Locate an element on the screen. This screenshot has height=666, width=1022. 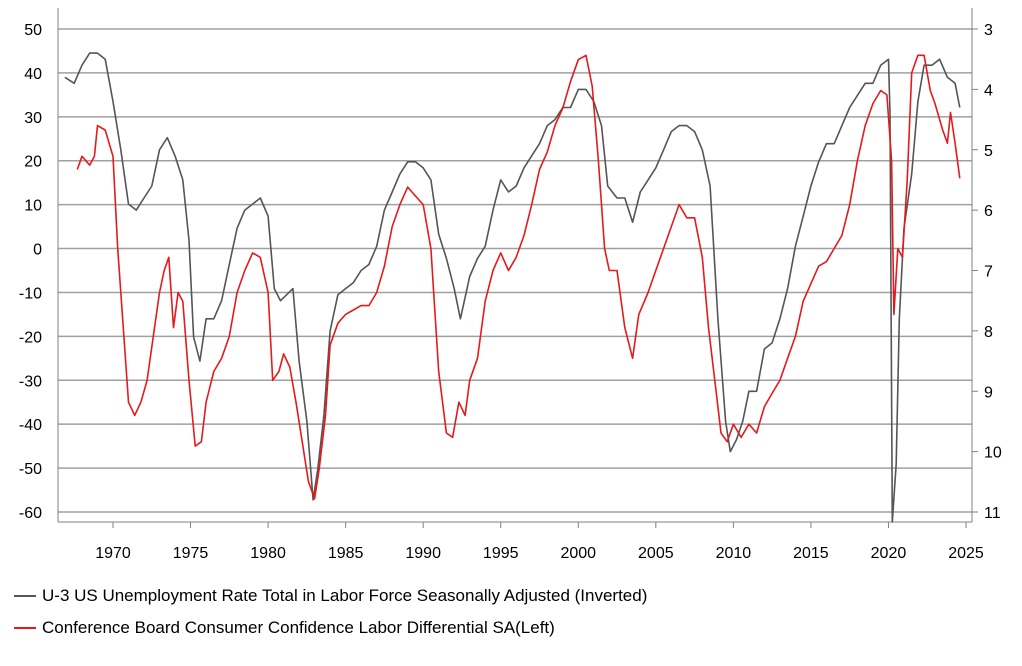
x-tick-label: 1970 is located at coordinates (113, 553).